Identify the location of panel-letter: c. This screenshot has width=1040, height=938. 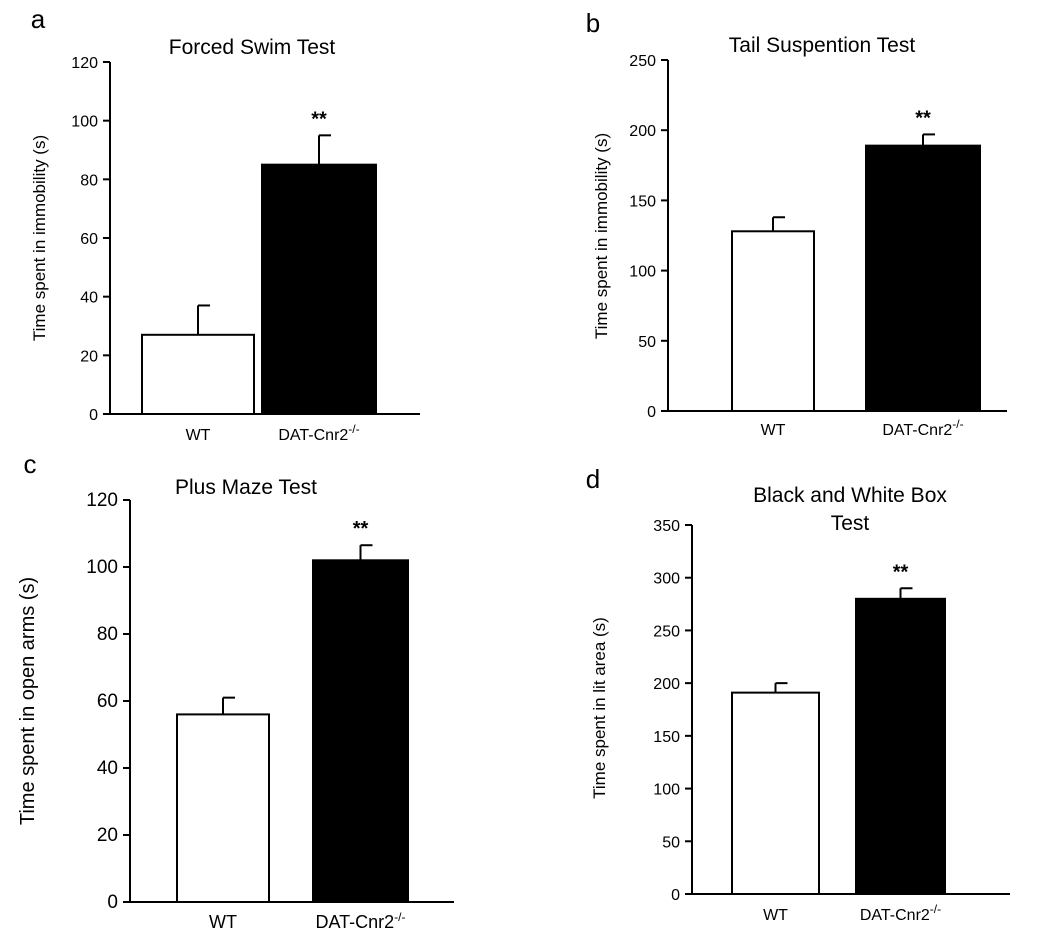
(30, 464).